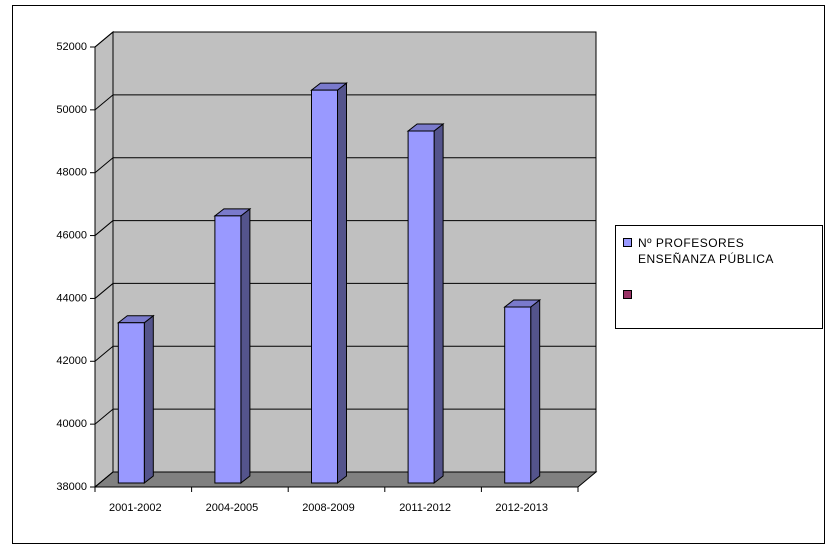 The width and height of the screenshot is (825, 544). Describe the element at coordinates (328, 508) in the screenshot. I see `x-tick-label: 2008-2009` at that location.